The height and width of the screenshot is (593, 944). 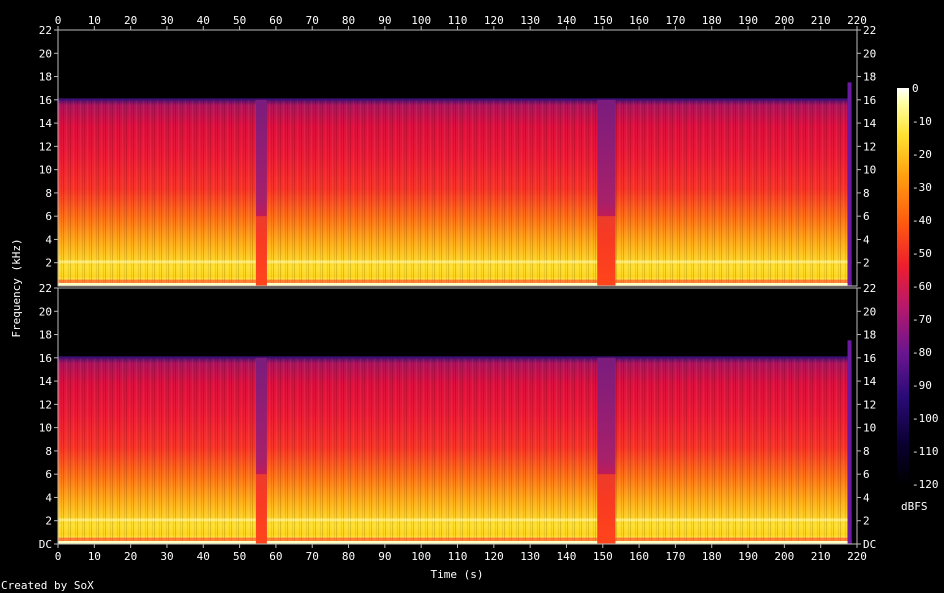 I want to click on x-tick-label-top: 60, so click(x=275, y=20).